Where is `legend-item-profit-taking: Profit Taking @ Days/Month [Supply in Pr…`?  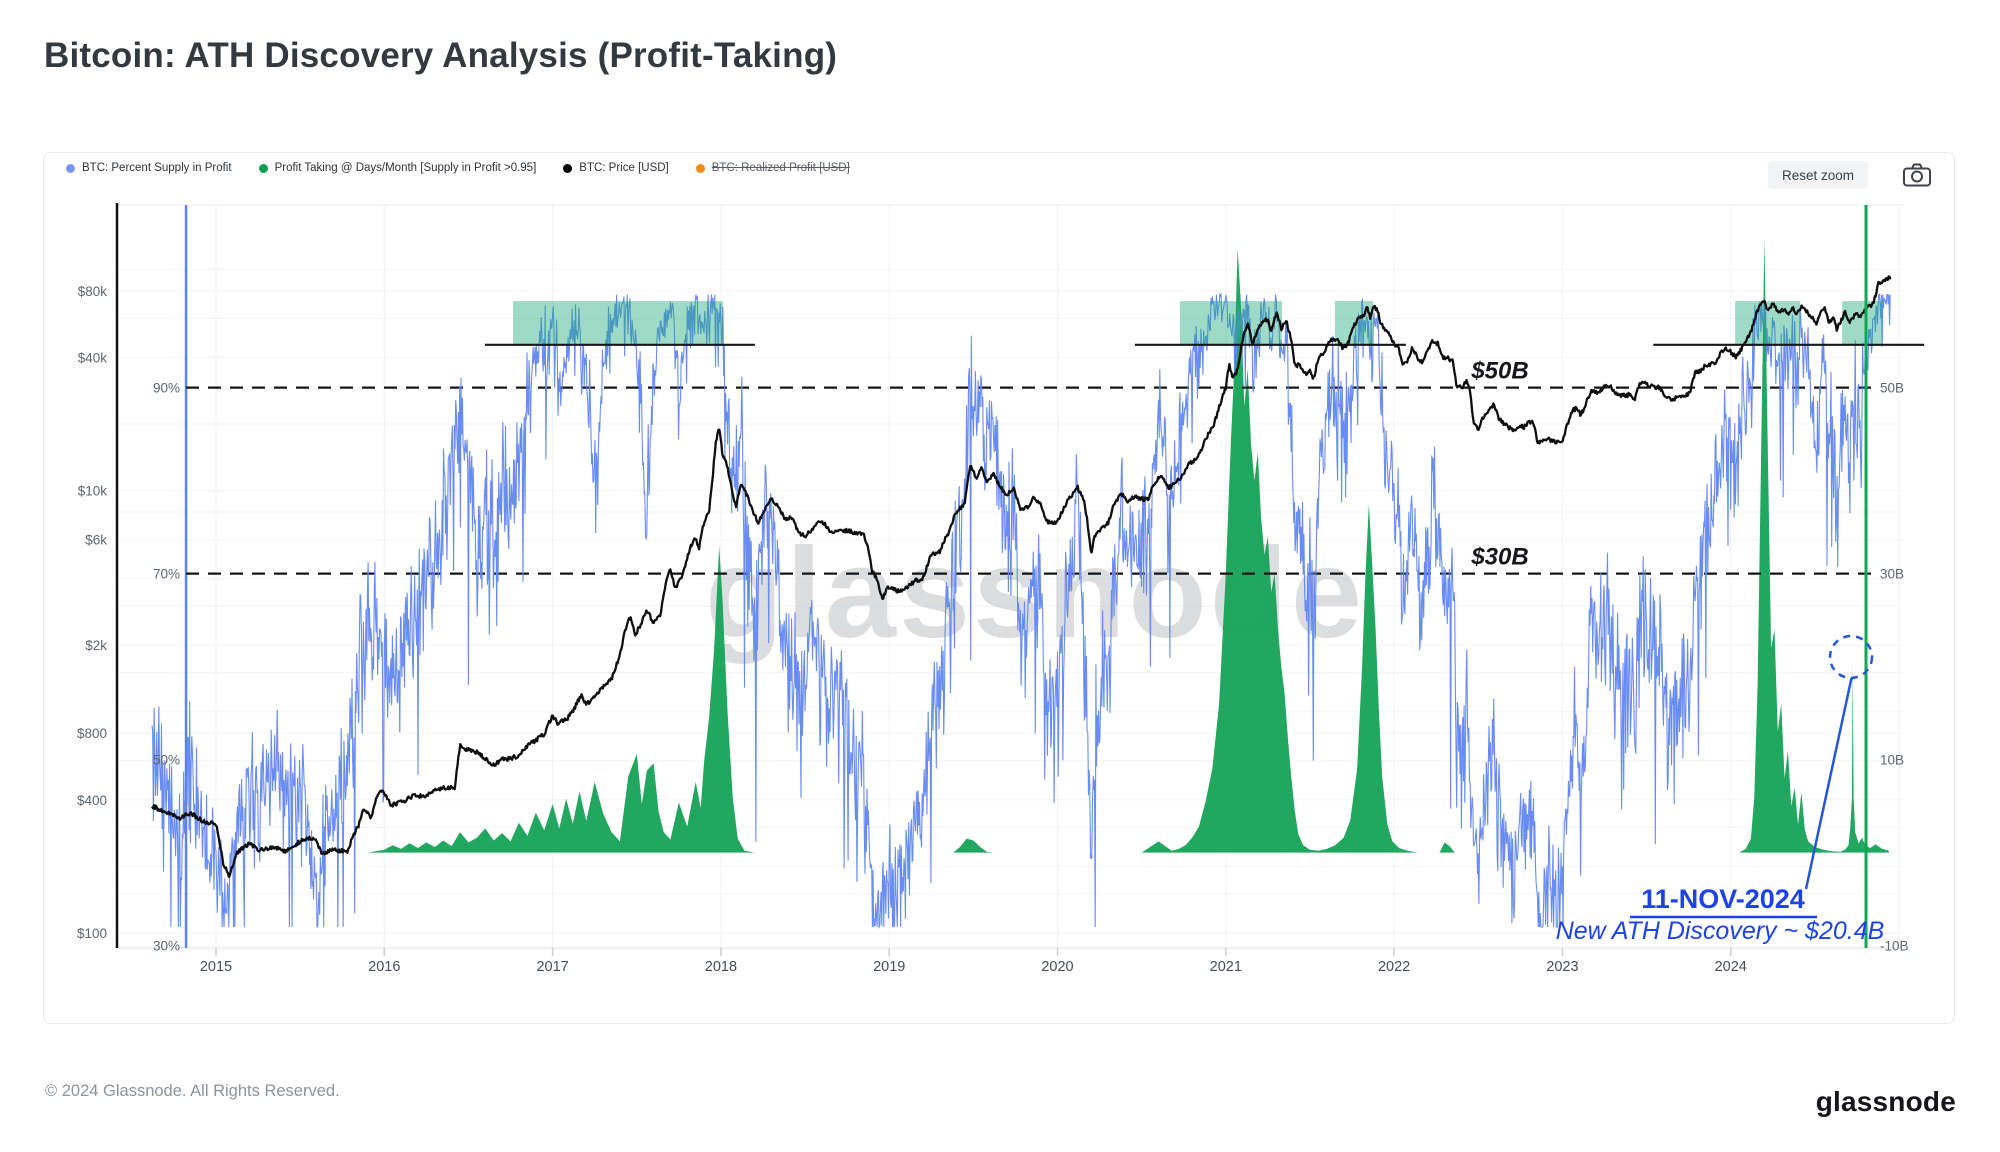
legend-item-profit-taking: Profit Taking @ Days/Month [Supply in Pr… is located at coordinates (397, 168).